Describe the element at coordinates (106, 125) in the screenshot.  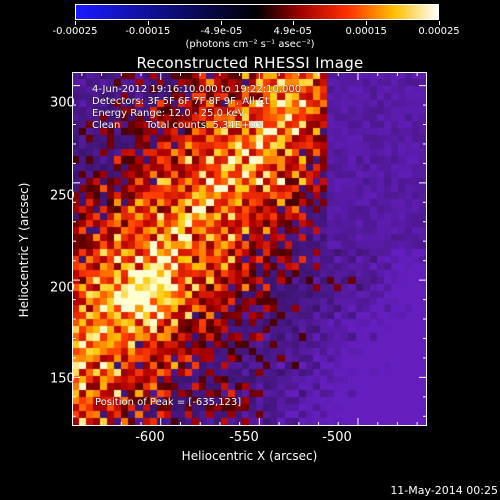
I see `clean-label: Clean` at that location.